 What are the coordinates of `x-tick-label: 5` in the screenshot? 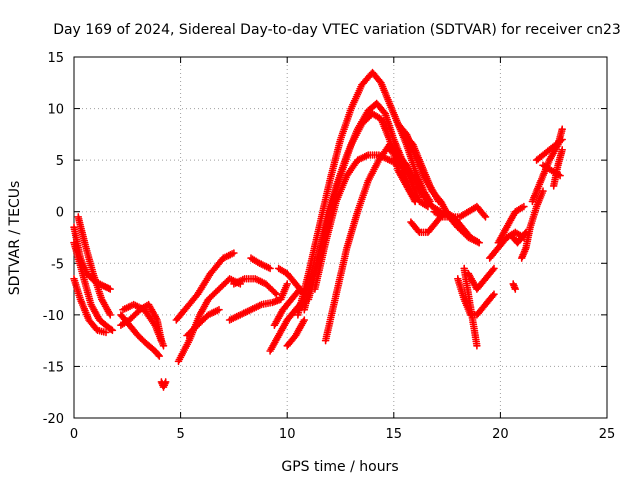 It's located at (180, 434).